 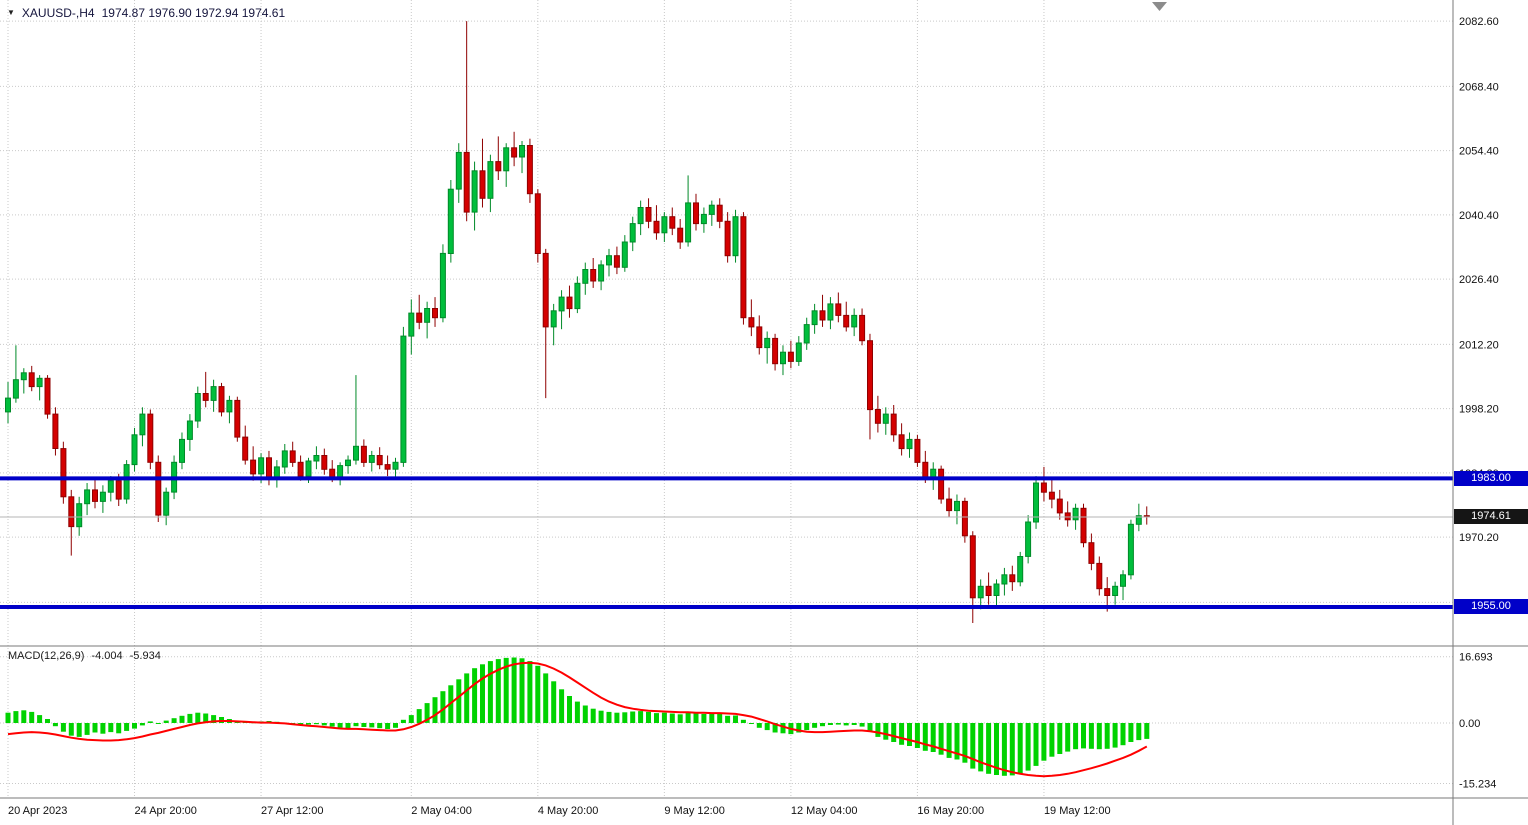 What do you see at coordinates (1479, 345) in the screenshot?
I see `price-axis-label: 2012.20` at bounding box center [1479, 345].